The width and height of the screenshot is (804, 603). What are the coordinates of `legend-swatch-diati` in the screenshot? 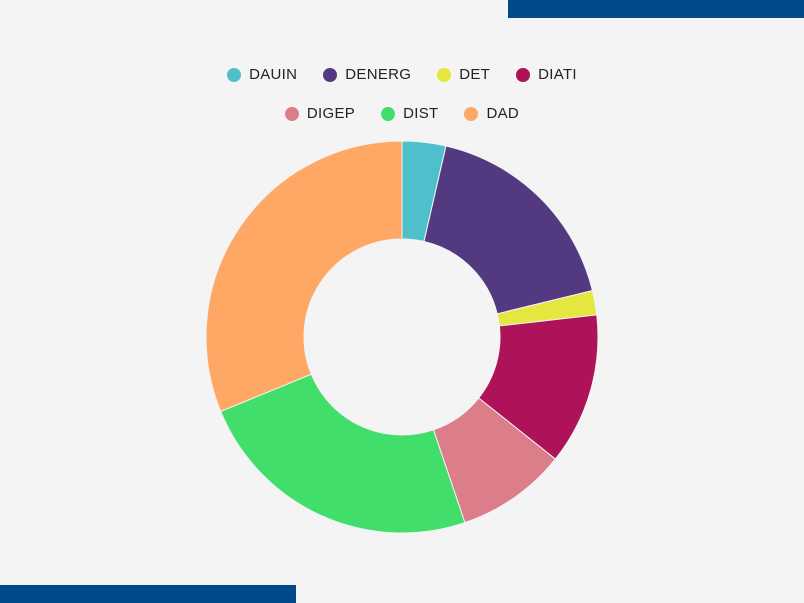 It's located at (523, 74).